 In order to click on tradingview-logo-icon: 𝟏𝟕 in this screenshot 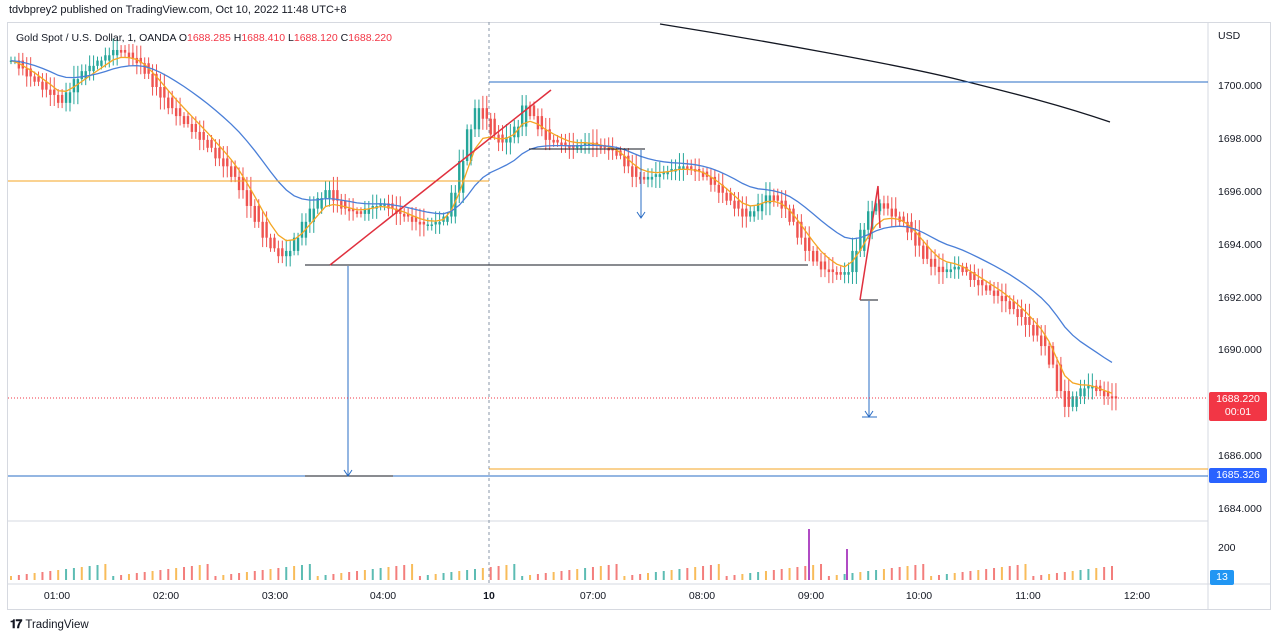, I will do `click(16, 624)`.